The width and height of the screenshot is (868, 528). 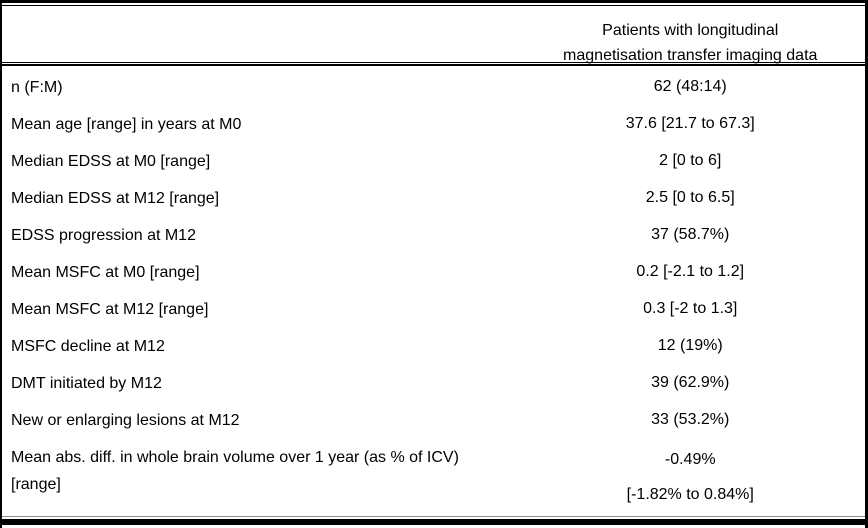 I want to click on row-value: 2.5 [0 to 6.5], so click(x=690, y=197).